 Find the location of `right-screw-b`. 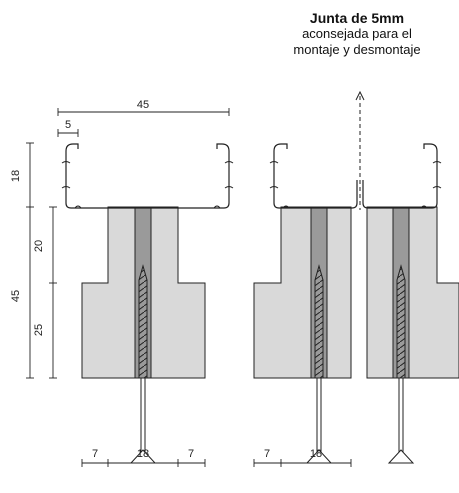

right-screw-b is located at coordinates (401, 364).